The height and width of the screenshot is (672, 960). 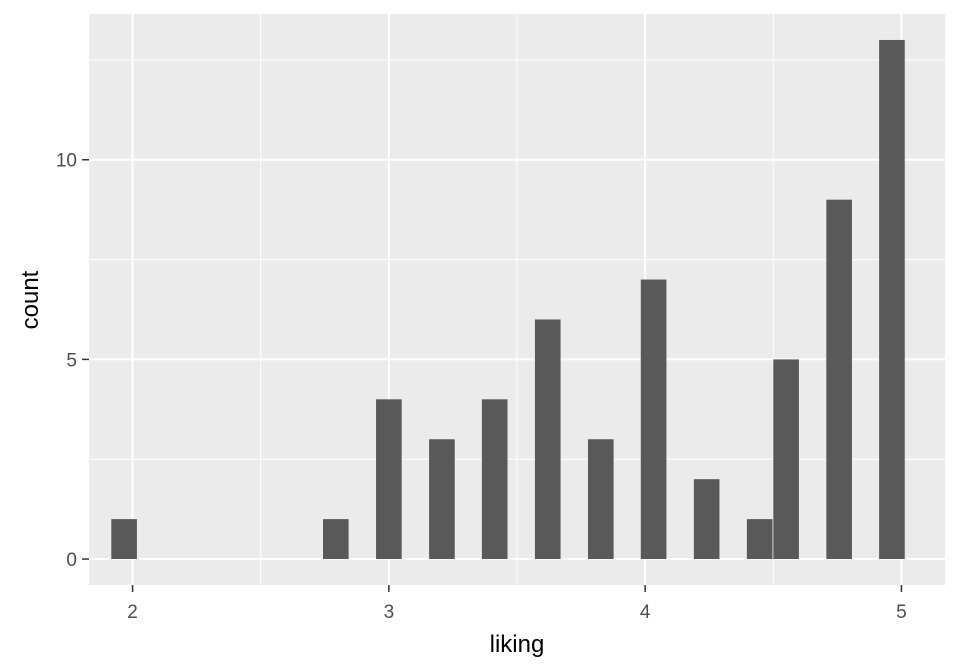 What do you see at coordinates (517, 644) in the screenshot?
I see `x-axis-title: liking` at bounding box center [517, 644].